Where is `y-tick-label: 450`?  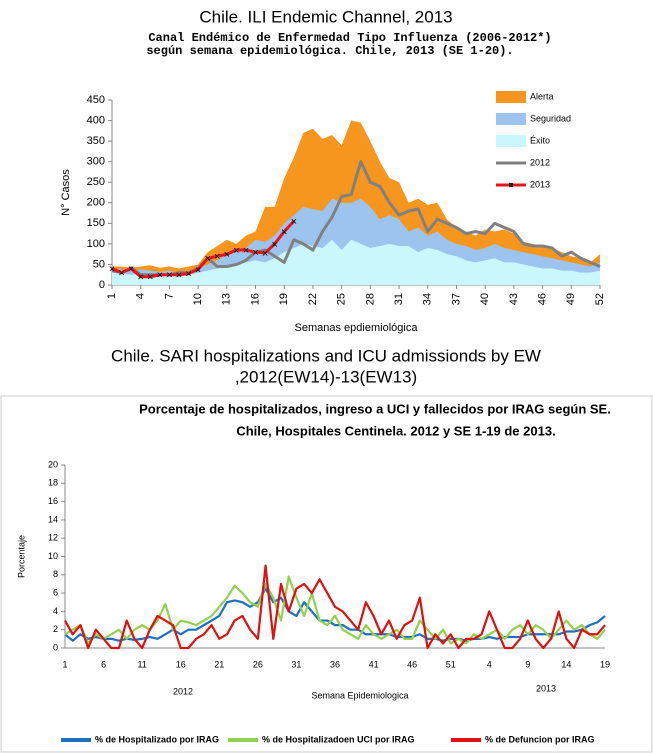 y-tick-label: 450 is located at coordinates (96, 100).